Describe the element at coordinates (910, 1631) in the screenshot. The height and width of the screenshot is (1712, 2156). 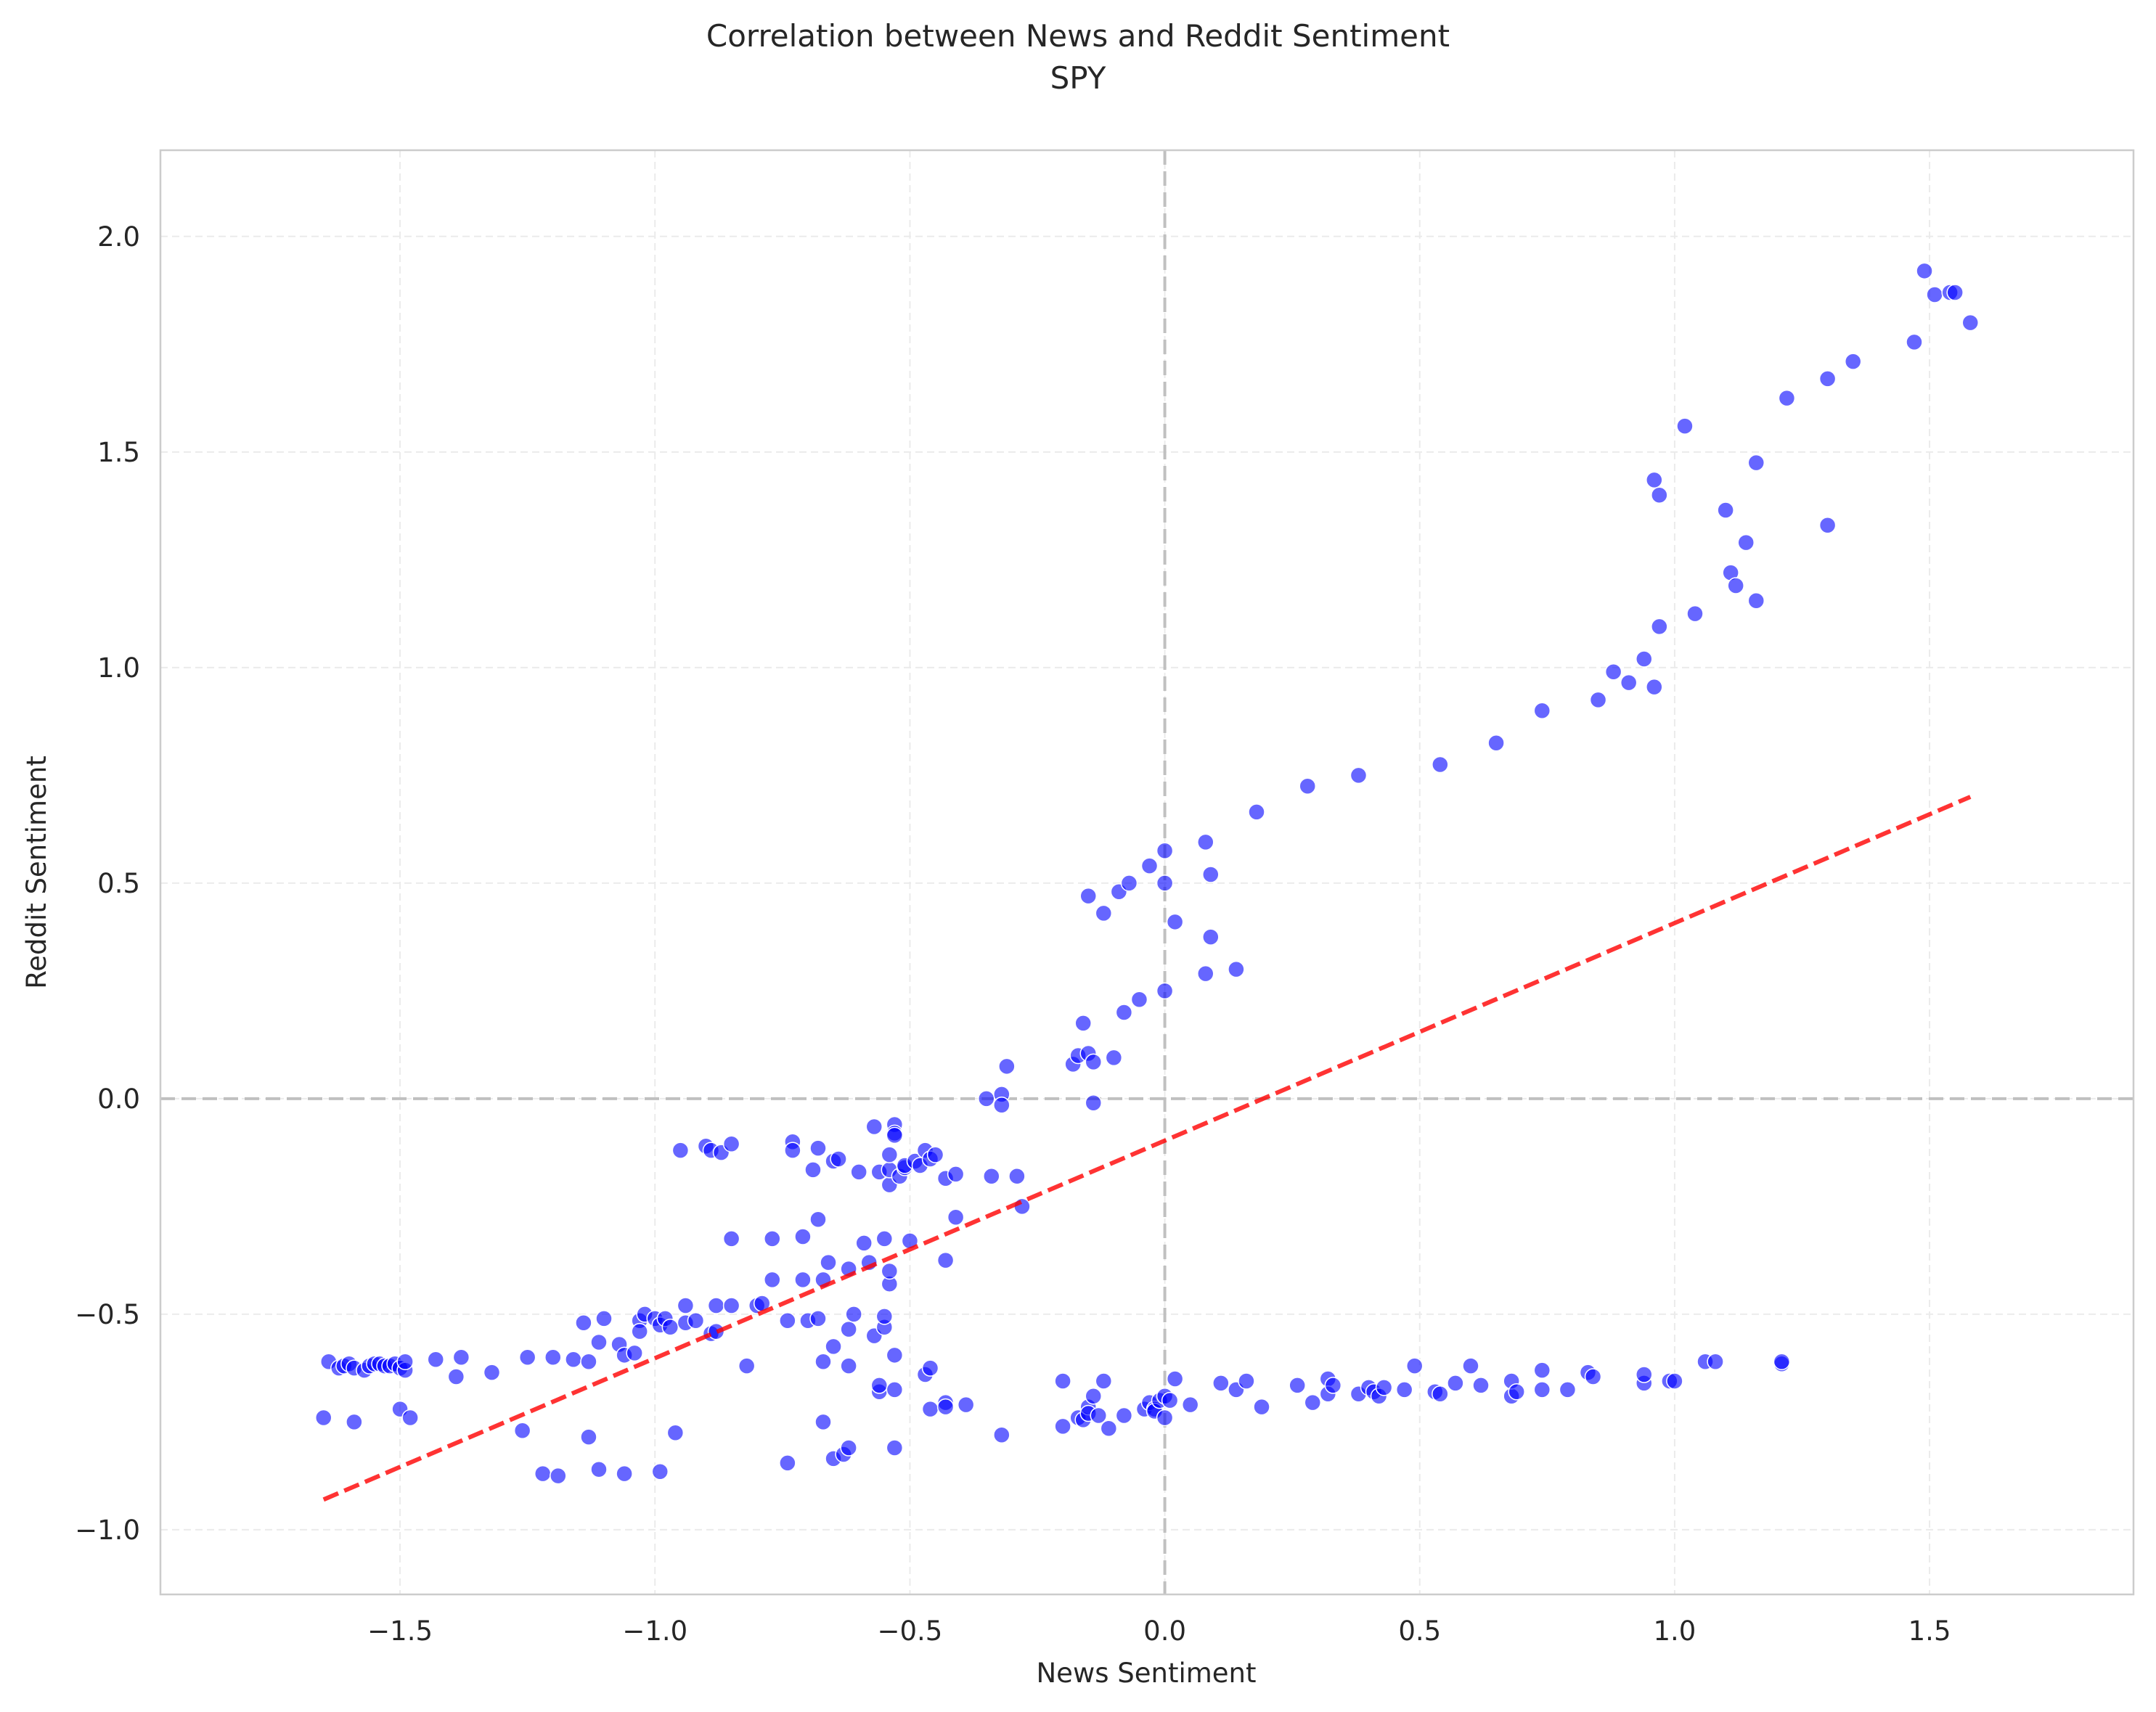
I see `x-tick-label: −0.5` at that location.